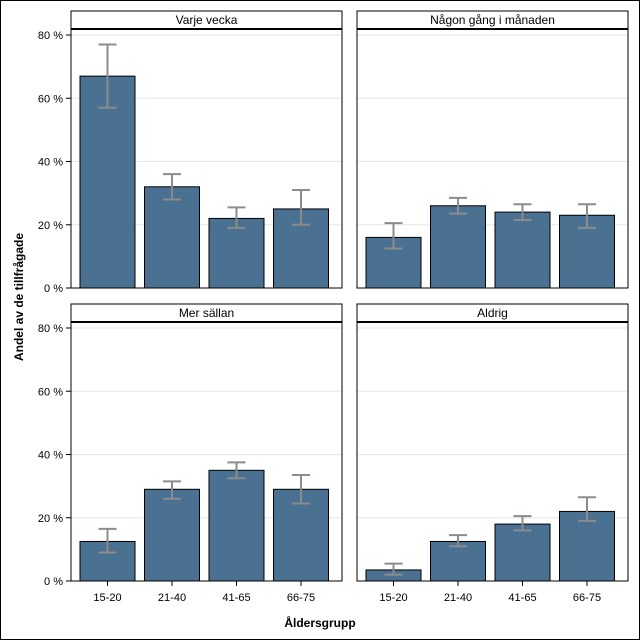 This screenshot has width=640, height=640. I want to click on panel-title: Varje vecka, so click(207, 20).